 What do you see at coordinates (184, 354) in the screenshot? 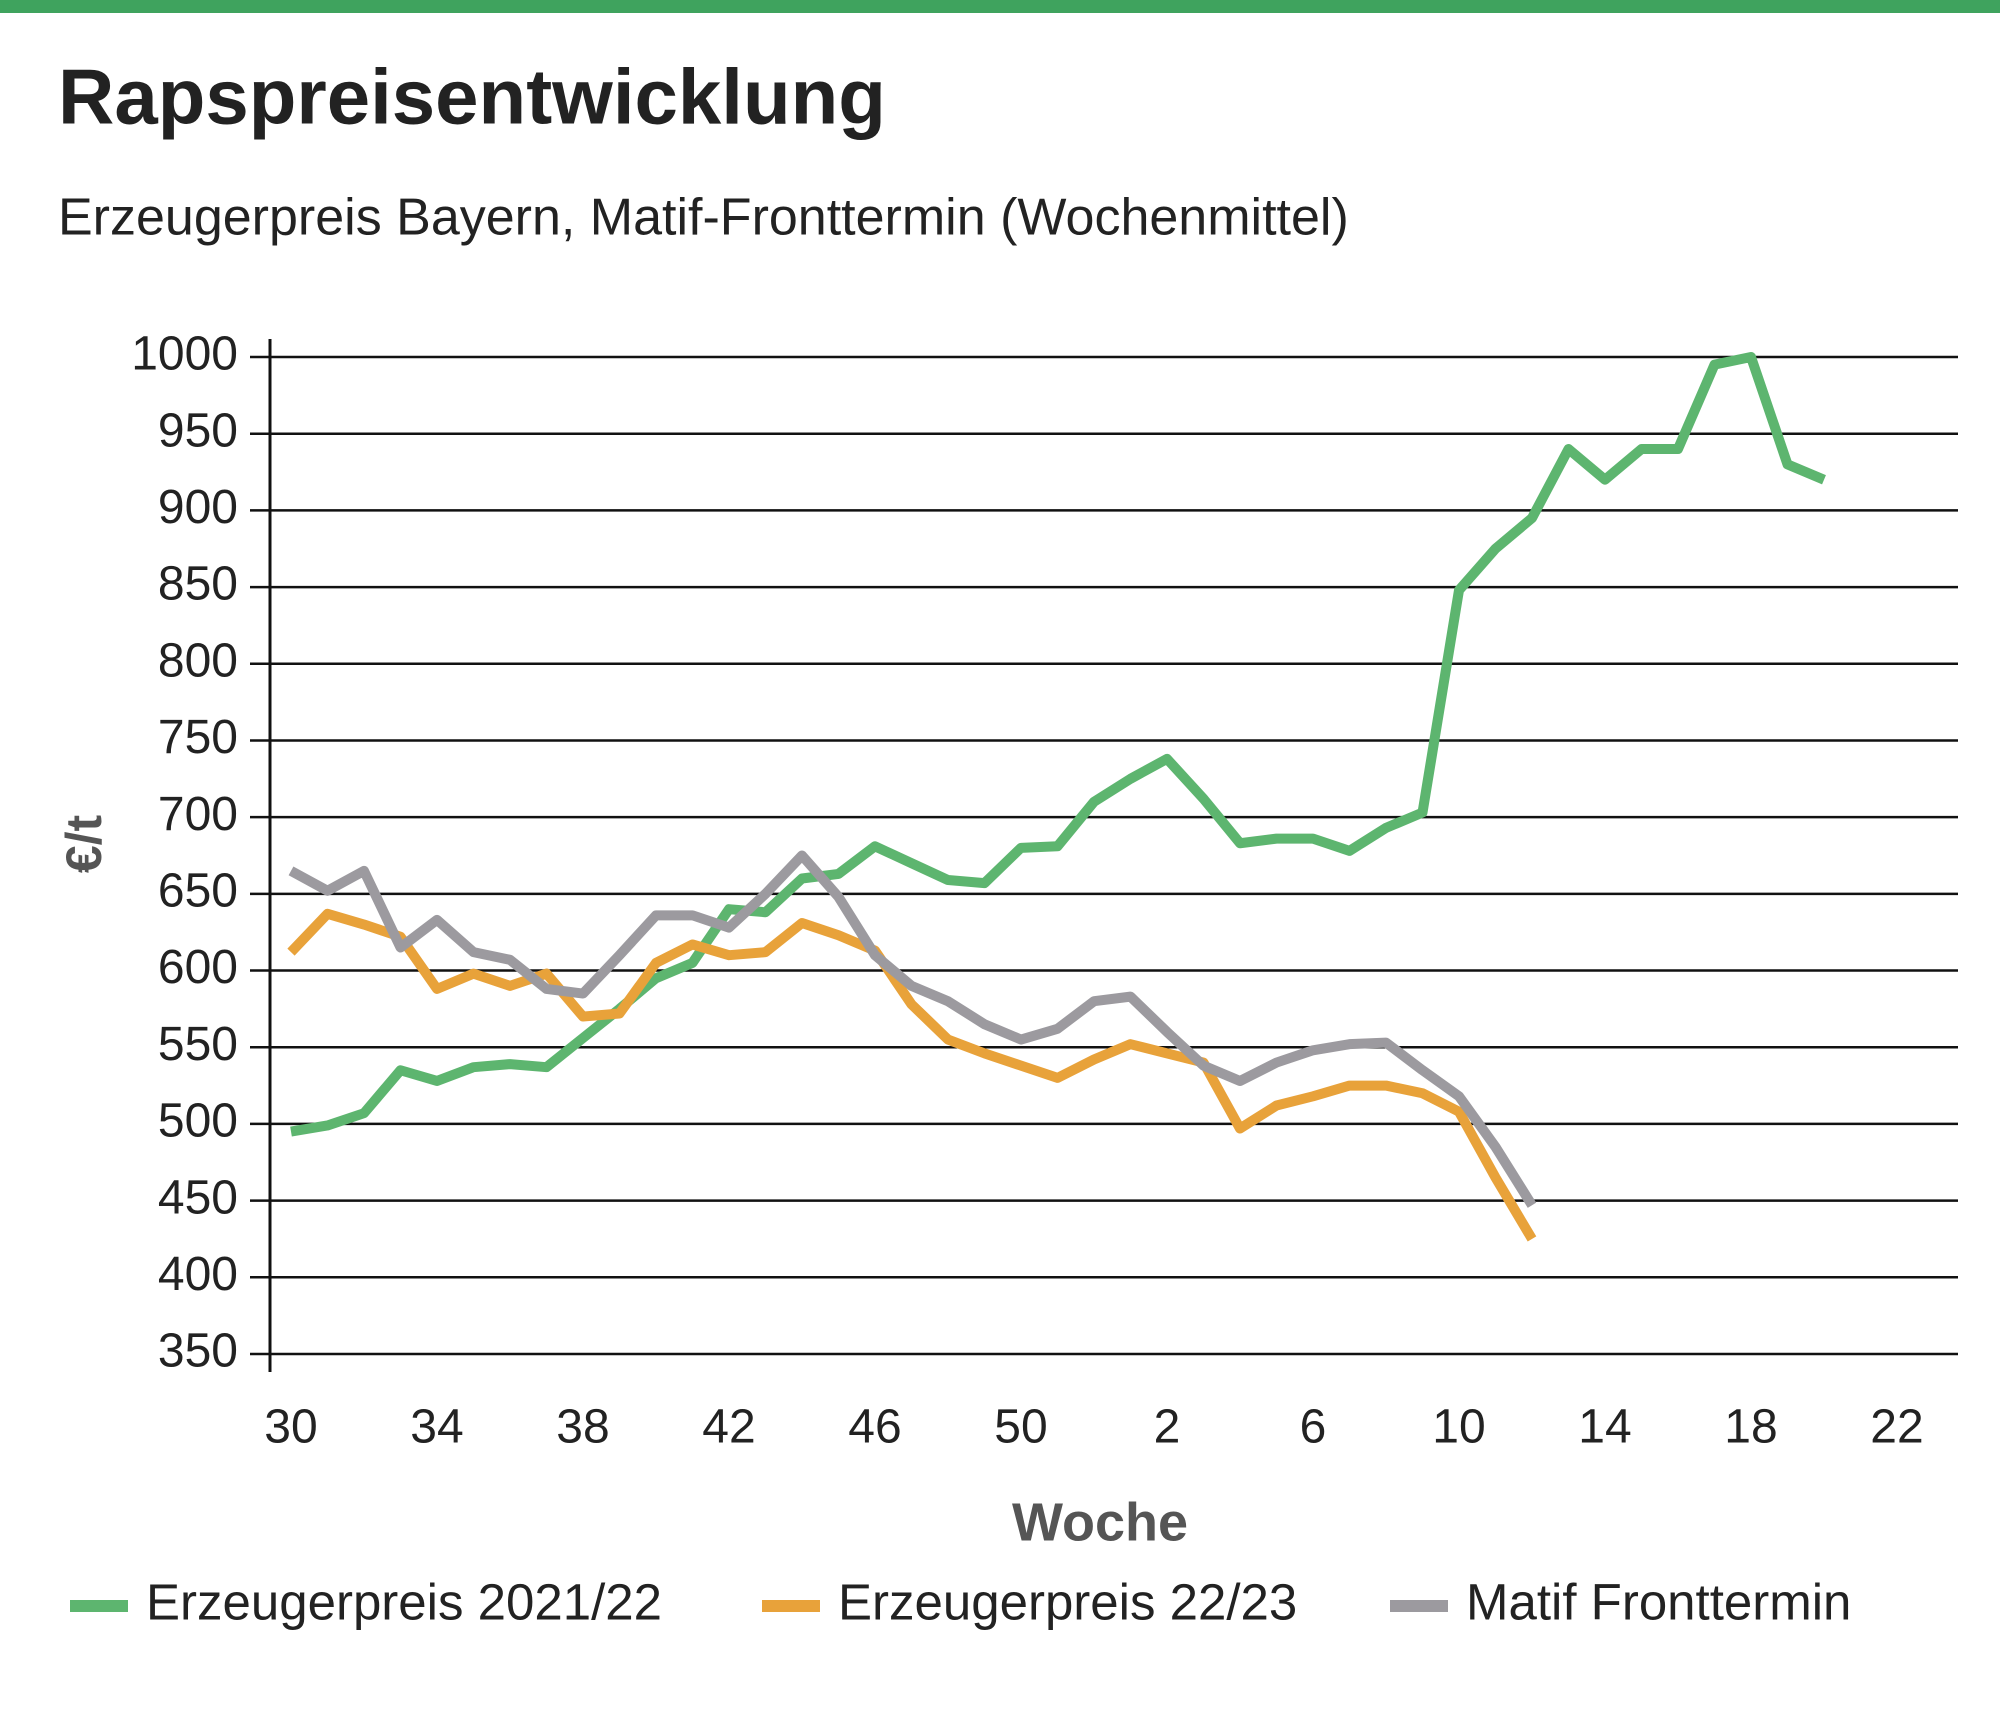
I see `y-tick-label: 1000` at bounding box center [184, 354].